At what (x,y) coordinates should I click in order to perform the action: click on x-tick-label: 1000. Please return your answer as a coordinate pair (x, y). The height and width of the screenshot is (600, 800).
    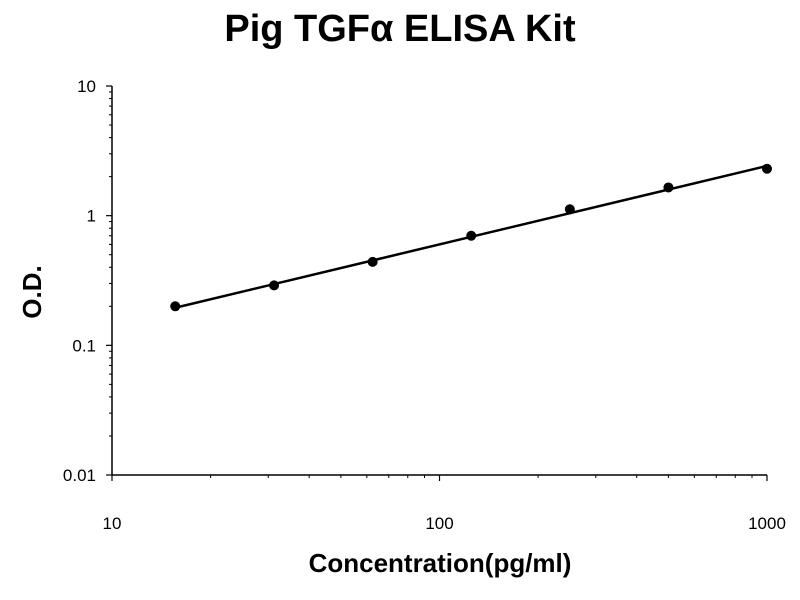
    Looking at the image, I should click on (767, 523).